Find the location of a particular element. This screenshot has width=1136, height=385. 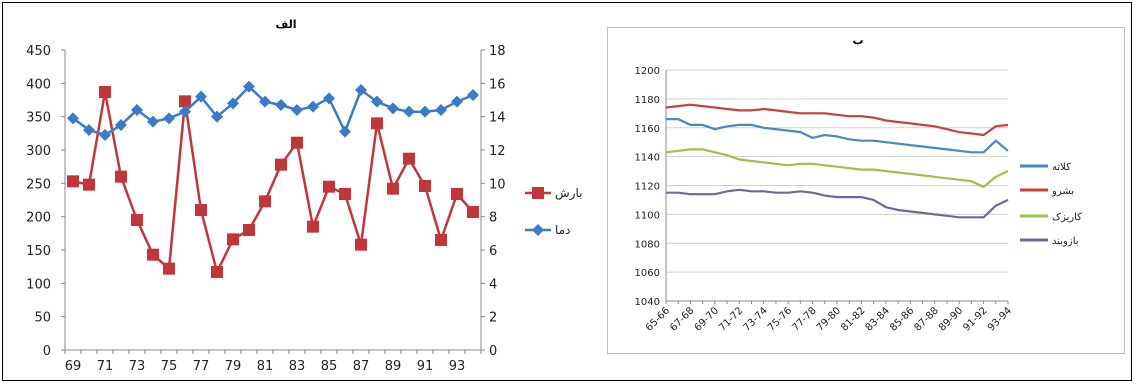

chart-b-x-tick-label: 91-92 is located at coordinates (975, 319).